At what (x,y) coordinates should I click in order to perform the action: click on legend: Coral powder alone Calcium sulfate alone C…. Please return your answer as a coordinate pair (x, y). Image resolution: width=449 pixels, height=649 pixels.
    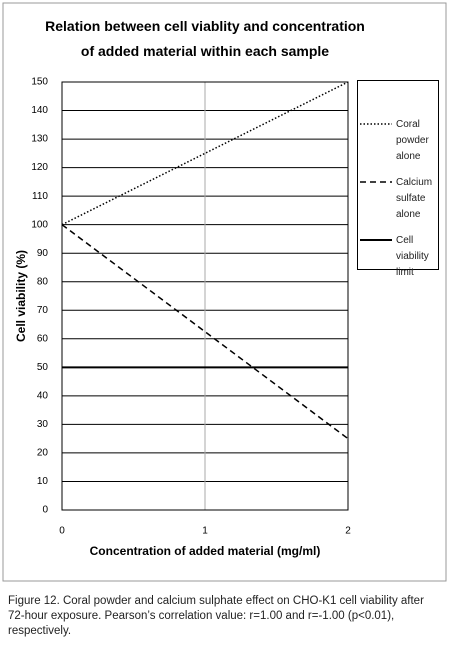
    Looking at the image, I should click on (398, 179).